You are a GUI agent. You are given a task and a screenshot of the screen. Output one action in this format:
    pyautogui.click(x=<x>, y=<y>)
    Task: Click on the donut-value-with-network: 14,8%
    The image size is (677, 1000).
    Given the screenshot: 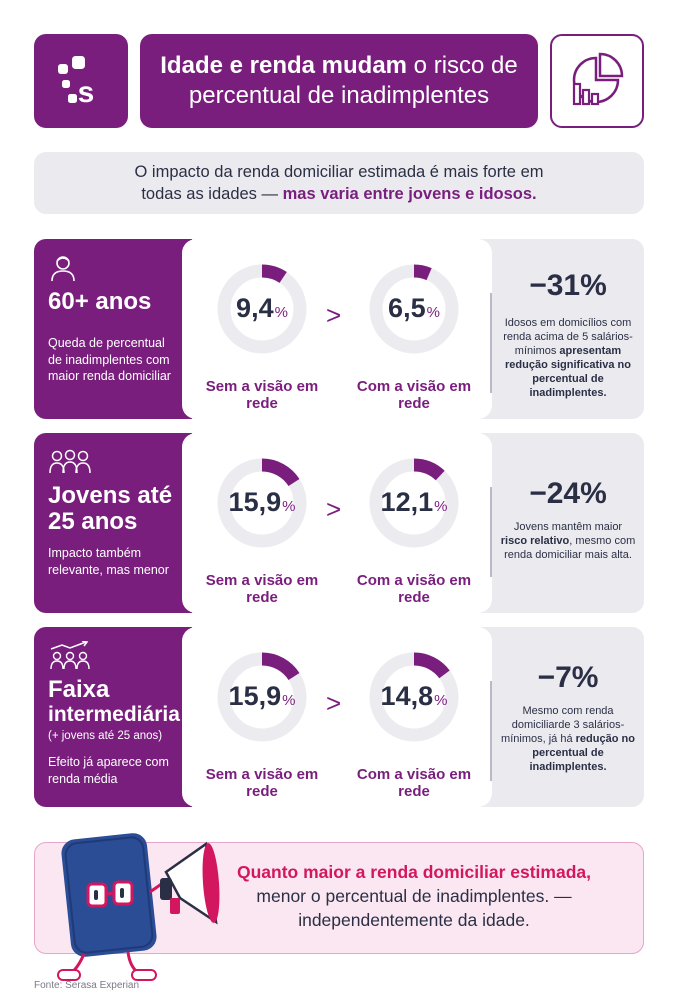 What is the action you would take?
    pyautogui.click(x=414, y=696)
    